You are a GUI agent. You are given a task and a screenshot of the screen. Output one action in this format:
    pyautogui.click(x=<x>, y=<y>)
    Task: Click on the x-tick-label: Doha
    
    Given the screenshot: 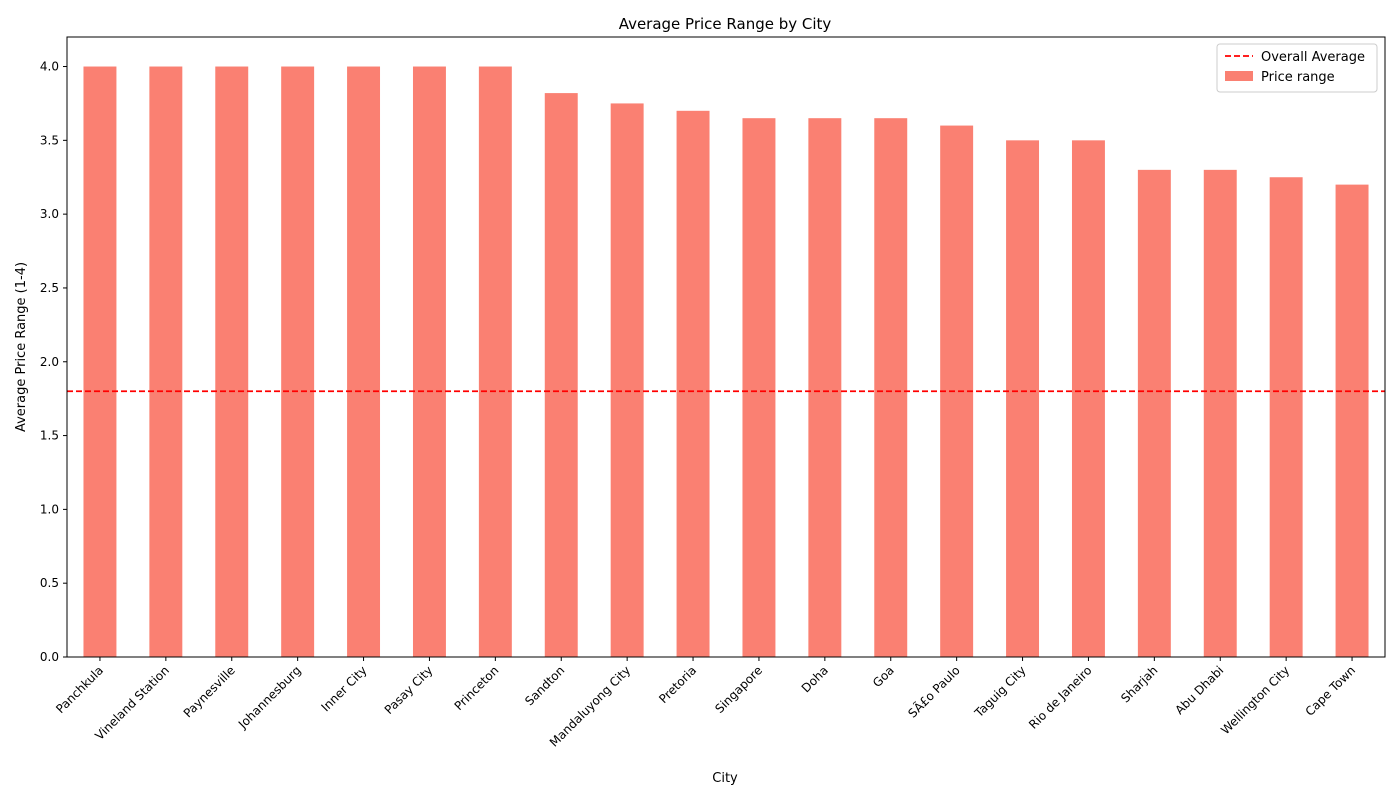 What is the action you would take?
    pyautogui.click(x=815, y=679)
    